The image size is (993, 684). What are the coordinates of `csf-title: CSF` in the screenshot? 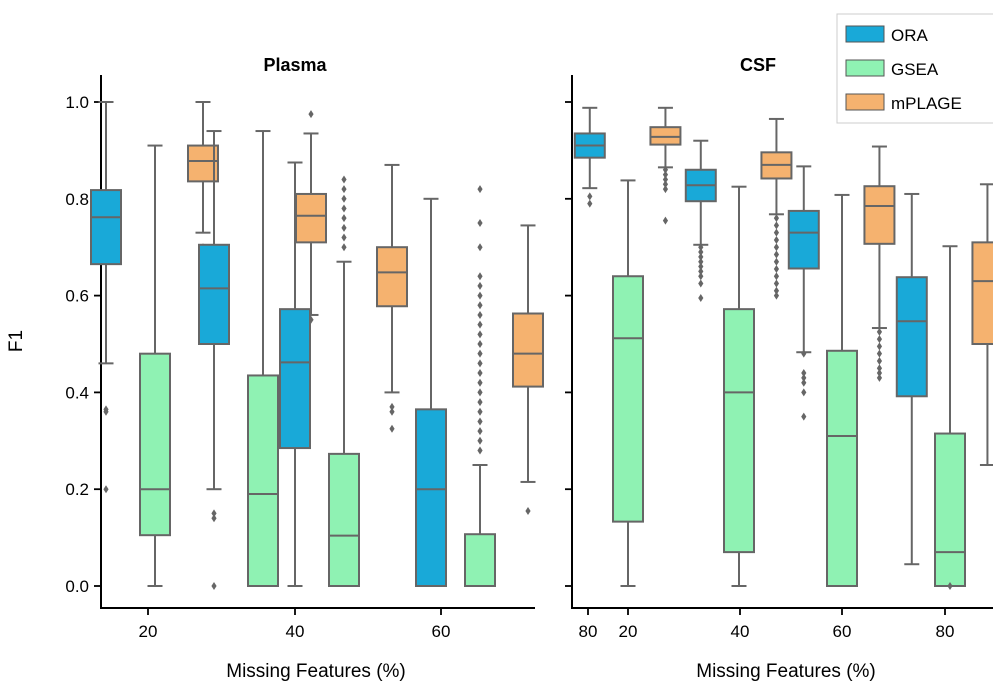 It's located at (758, 65).